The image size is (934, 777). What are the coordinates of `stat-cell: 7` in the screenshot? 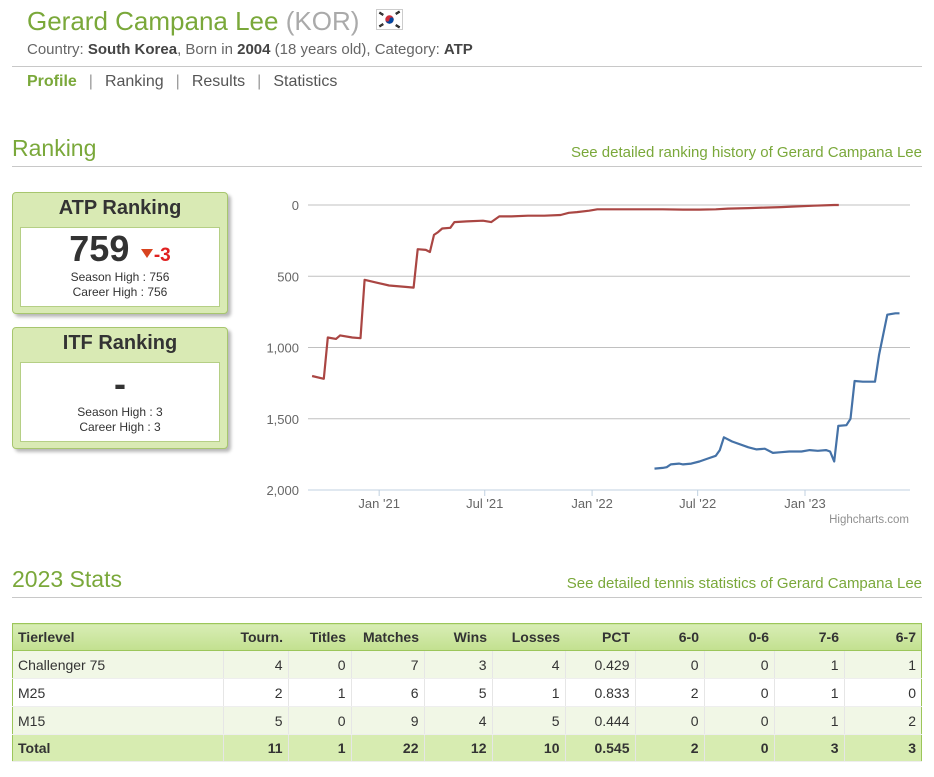 It's located at (388, 664).